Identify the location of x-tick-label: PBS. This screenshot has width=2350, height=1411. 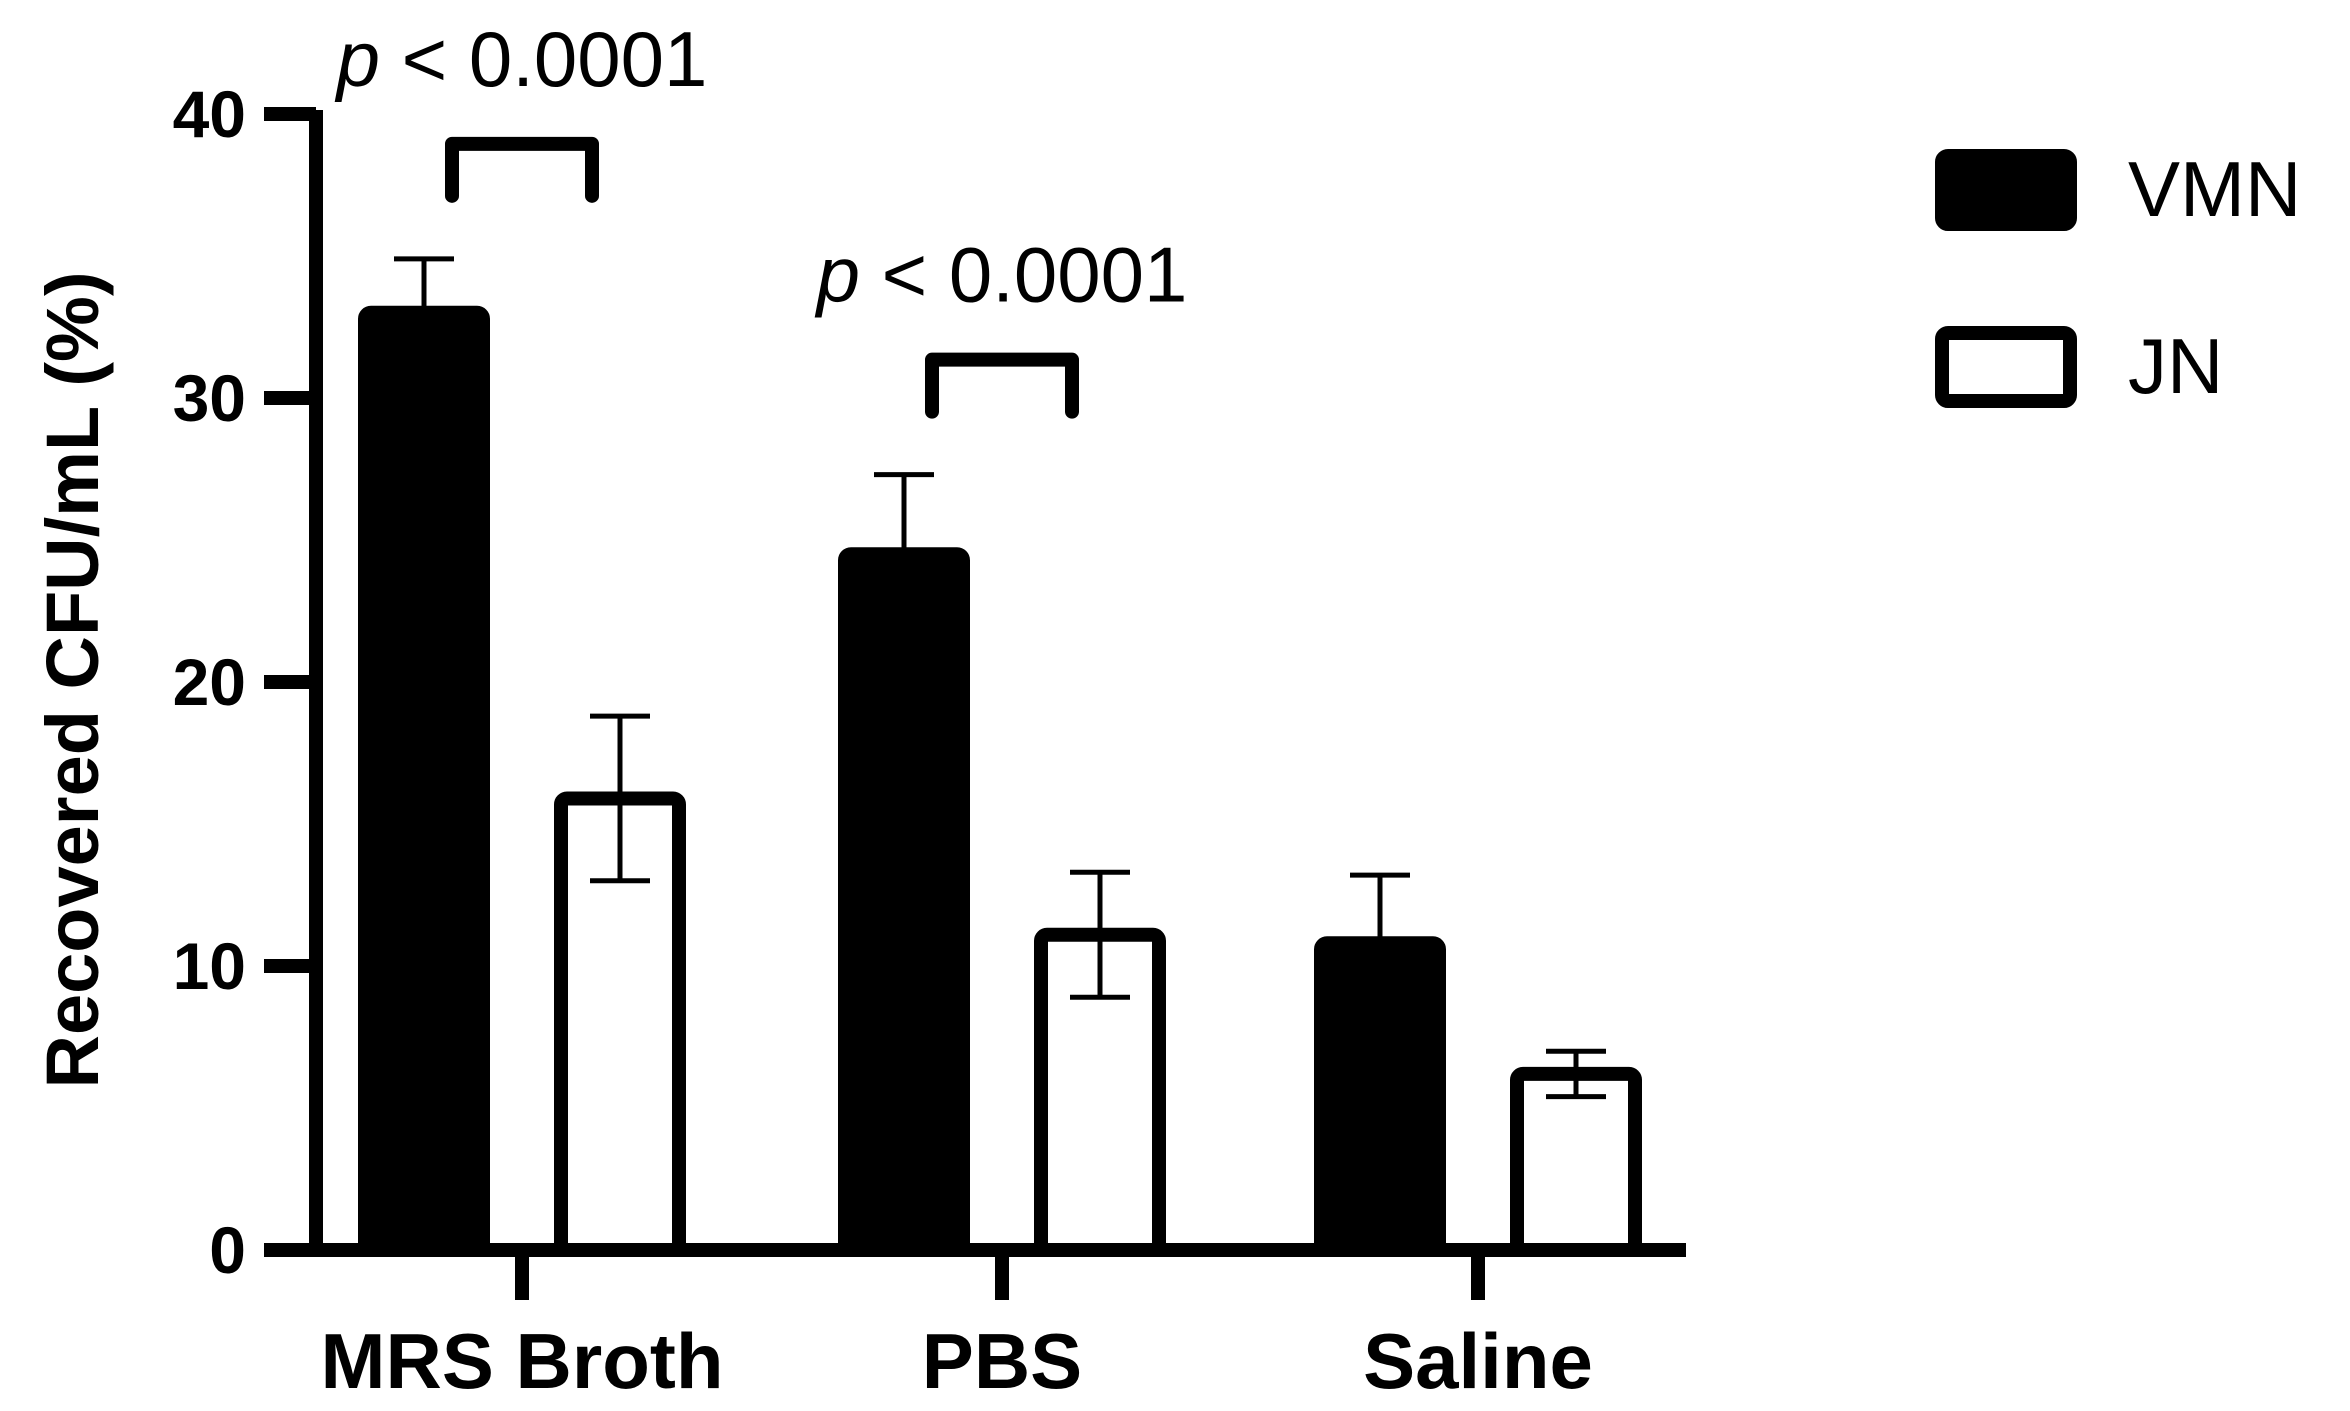
(1002, 1361).